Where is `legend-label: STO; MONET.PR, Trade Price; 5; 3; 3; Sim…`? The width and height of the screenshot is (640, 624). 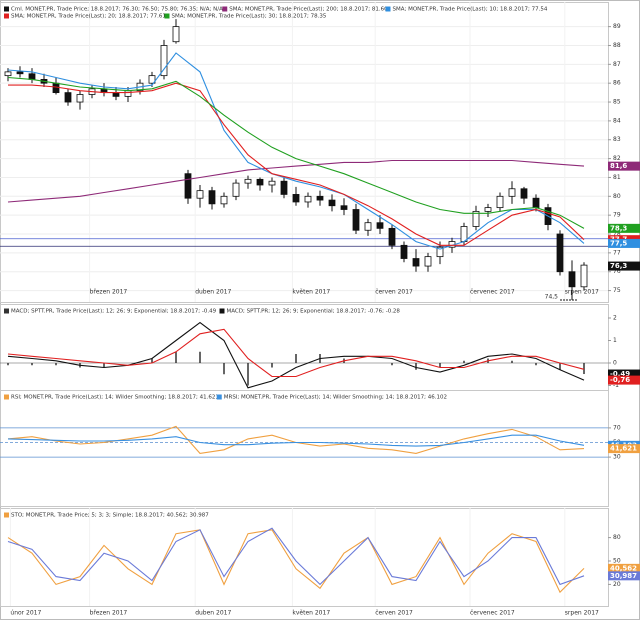
legend-label: STO; MONET.PR, Trade Price; 5; 3; 3; Sim… is located at coordinates (110, 516).